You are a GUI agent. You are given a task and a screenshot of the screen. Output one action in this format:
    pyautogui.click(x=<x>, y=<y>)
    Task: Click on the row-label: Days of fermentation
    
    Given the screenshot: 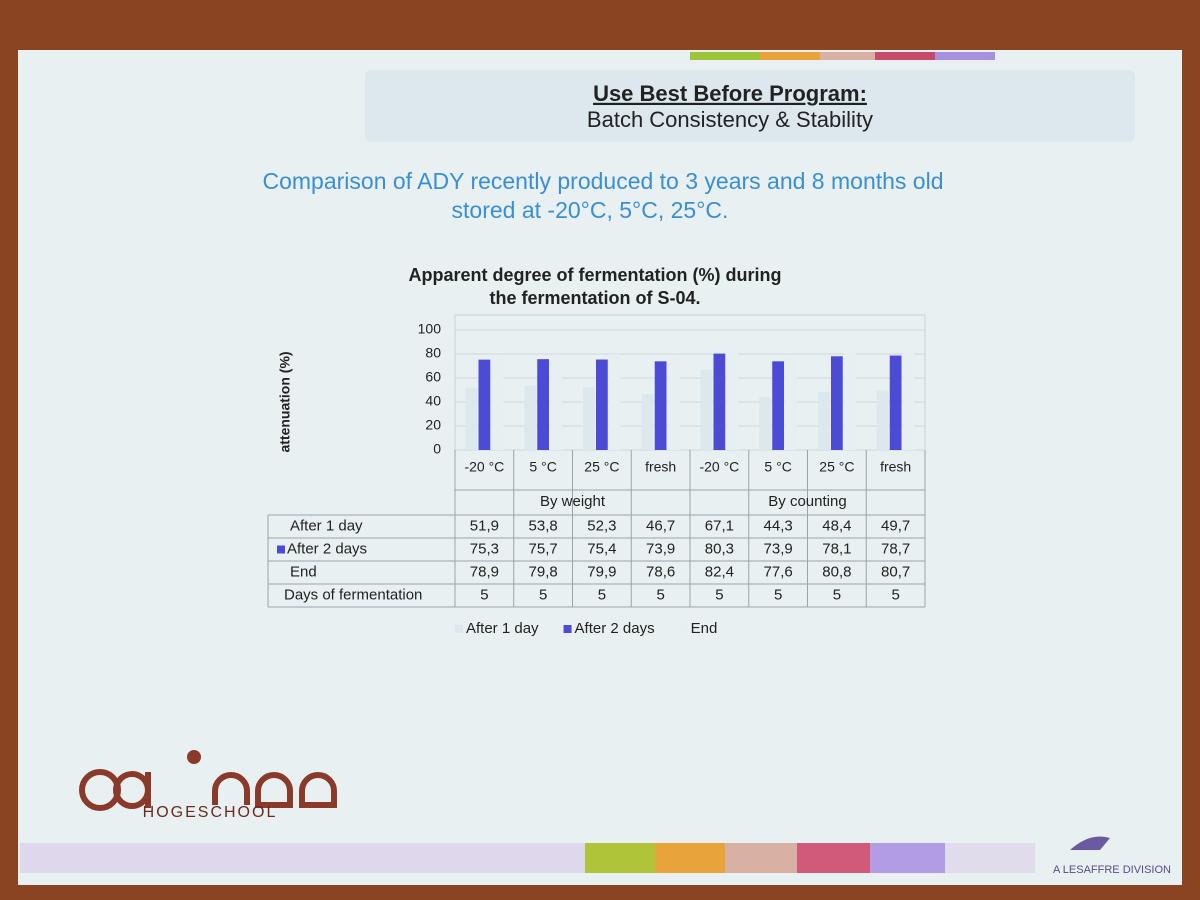 What is the action you would take?
    pyautogui.click(x=353, y=594)
    